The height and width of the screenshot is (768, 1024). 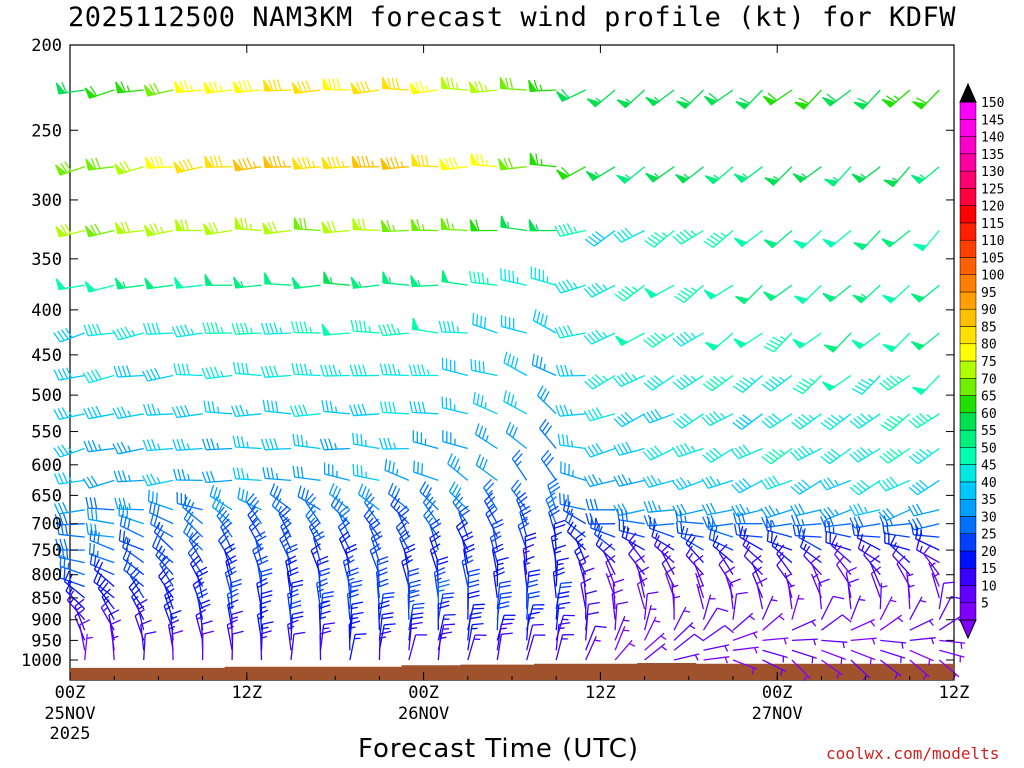 I want to click on x-tick-label: 12Z, so click(x=600, y=693).